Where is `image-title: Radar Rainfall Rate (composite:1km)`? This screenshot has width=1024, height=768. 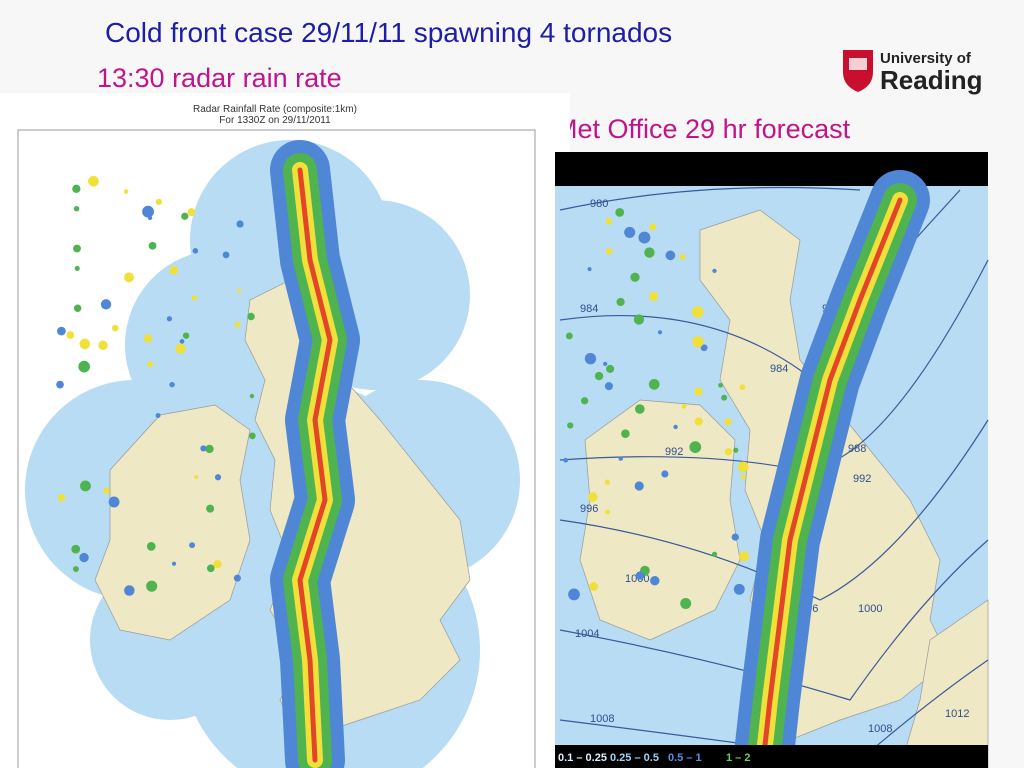
image-title: Radar Rainfall Rate (composite:1km) is located at coordinates (275, 109).